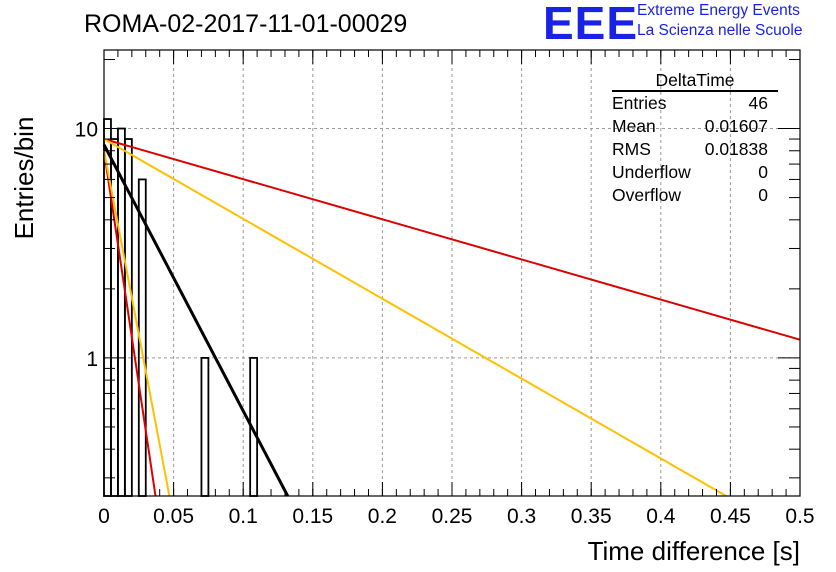 Image resolution: width=836 pixels, height=572 pixels. I want to click on x-tick-label: 0.05, so click(173, 516).